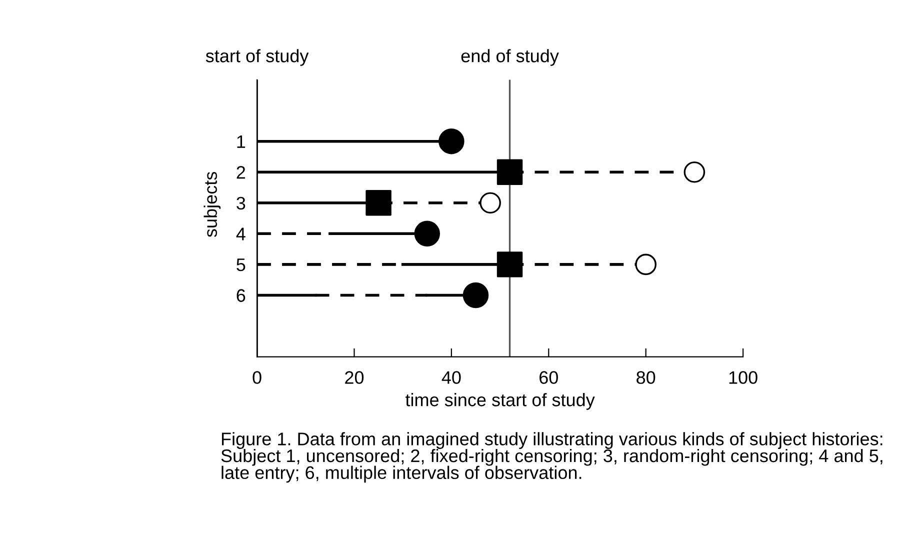  I want to click on x-tick-label: 40, so click(451, 377).